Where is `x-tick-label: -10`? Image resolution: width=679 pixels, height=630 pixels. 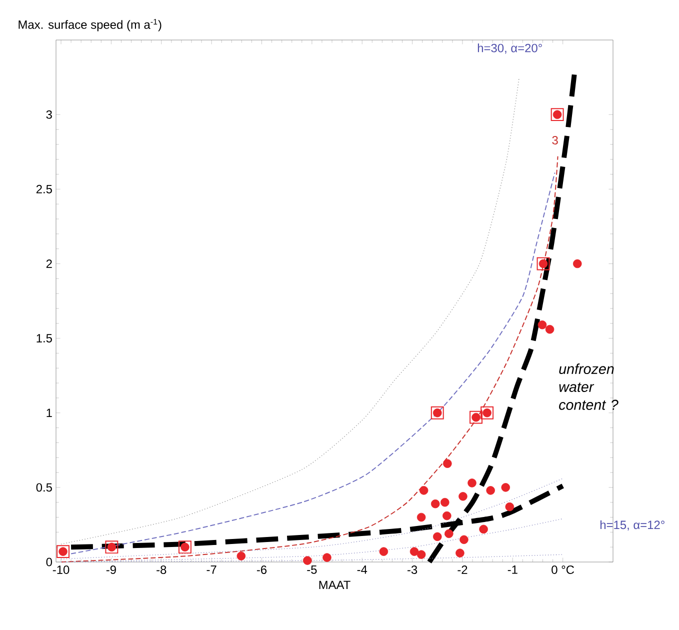 x-tick-label: -10 is located at coordinates (61, 570).